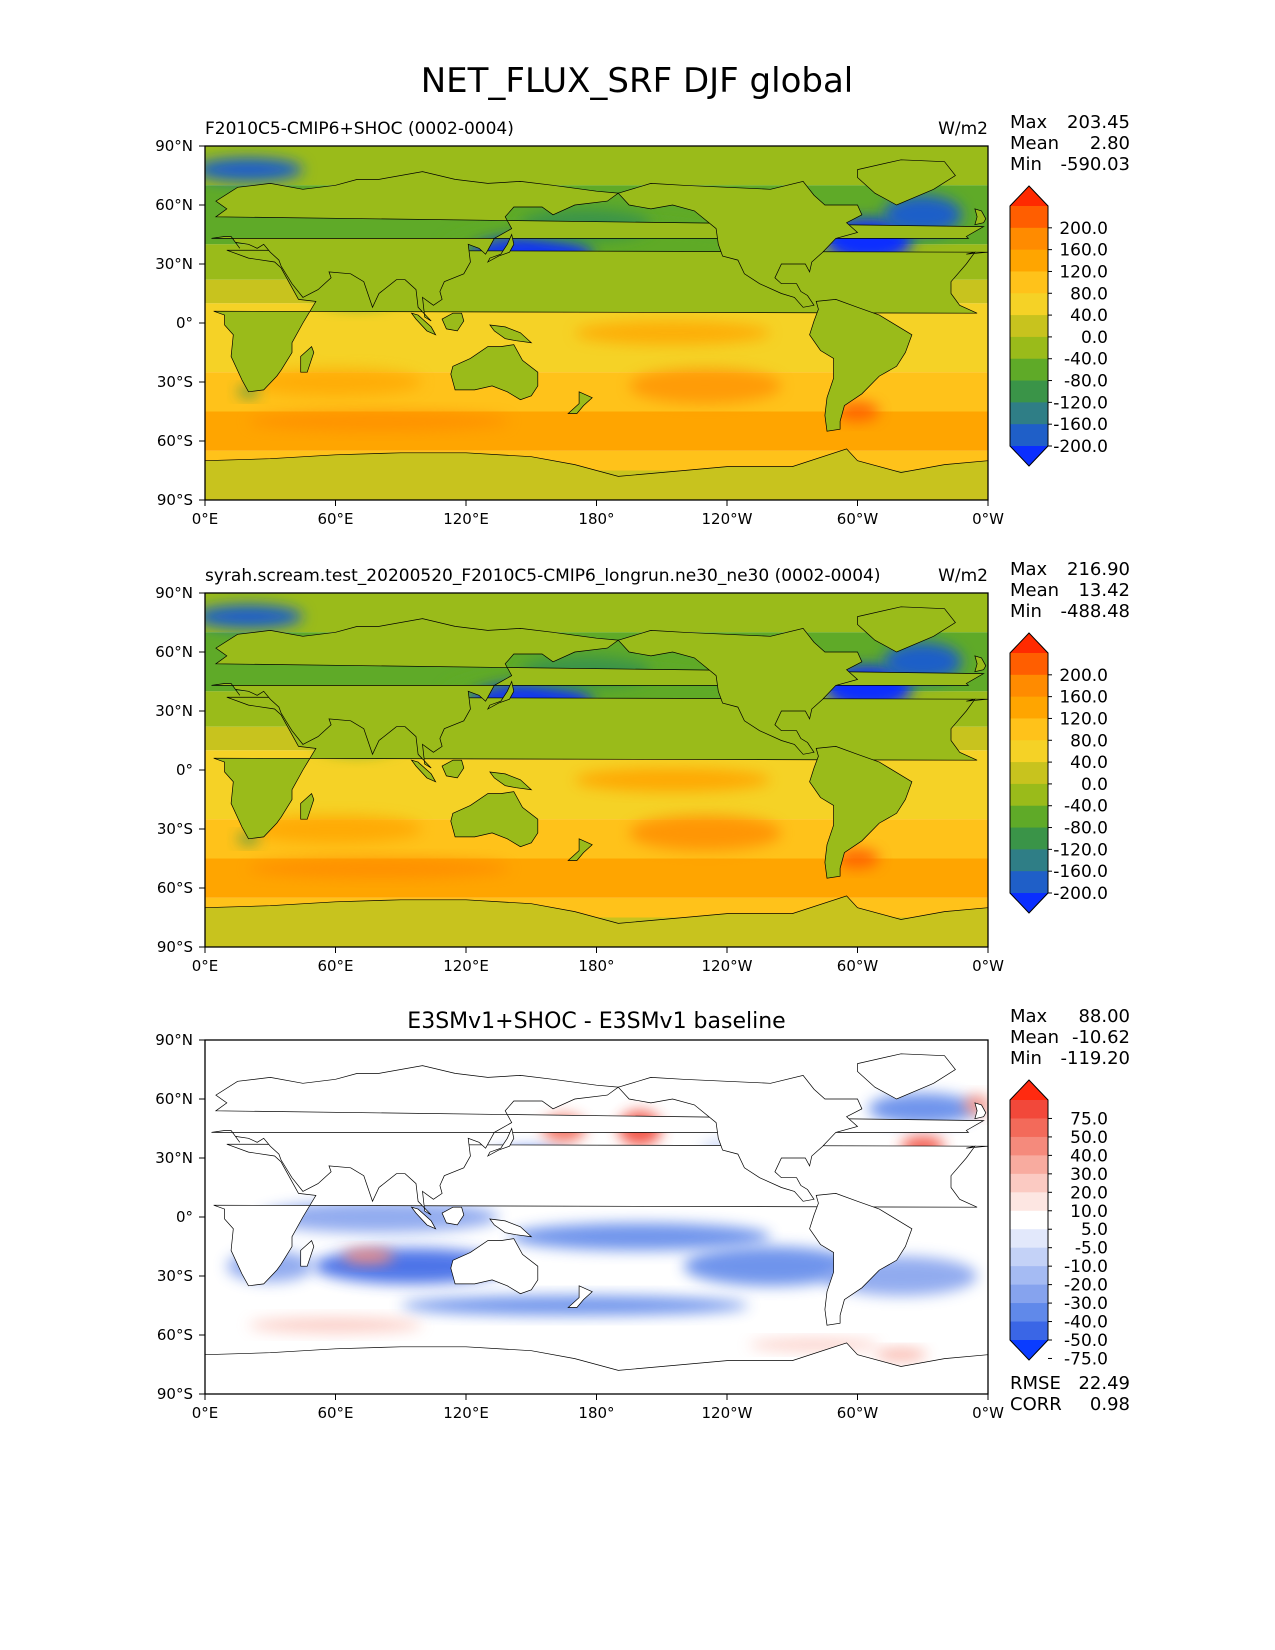 The height and width of the screenshot is (1650, 1275). What do you see at coordinates (254, 169) in the screenshot?
I see `arctic-low` at bounding box center [254, 169].